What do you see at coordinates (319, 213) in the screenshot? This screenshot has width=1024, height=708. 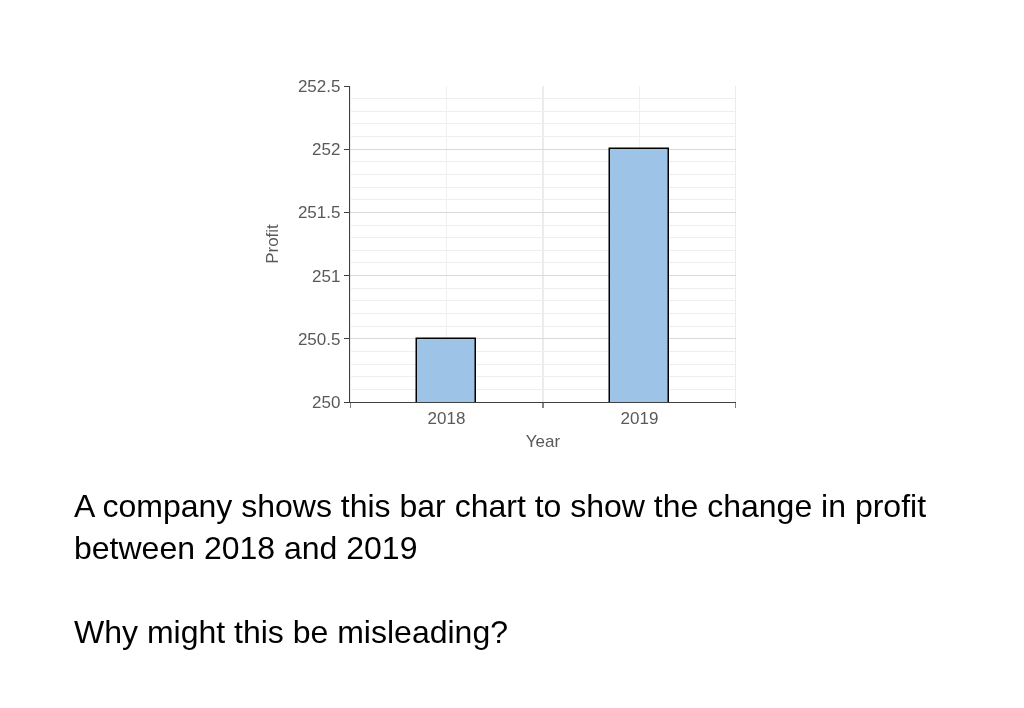 I see `y-tick-label: 251.5` at bounding box center [319, 213].